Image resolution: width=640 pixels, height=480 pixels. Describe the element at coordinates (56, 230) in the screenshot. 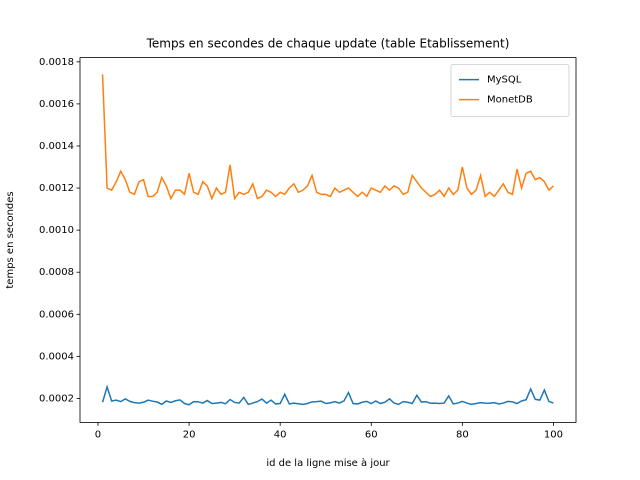

I see `y-tick-label: 0.0010` at that location.